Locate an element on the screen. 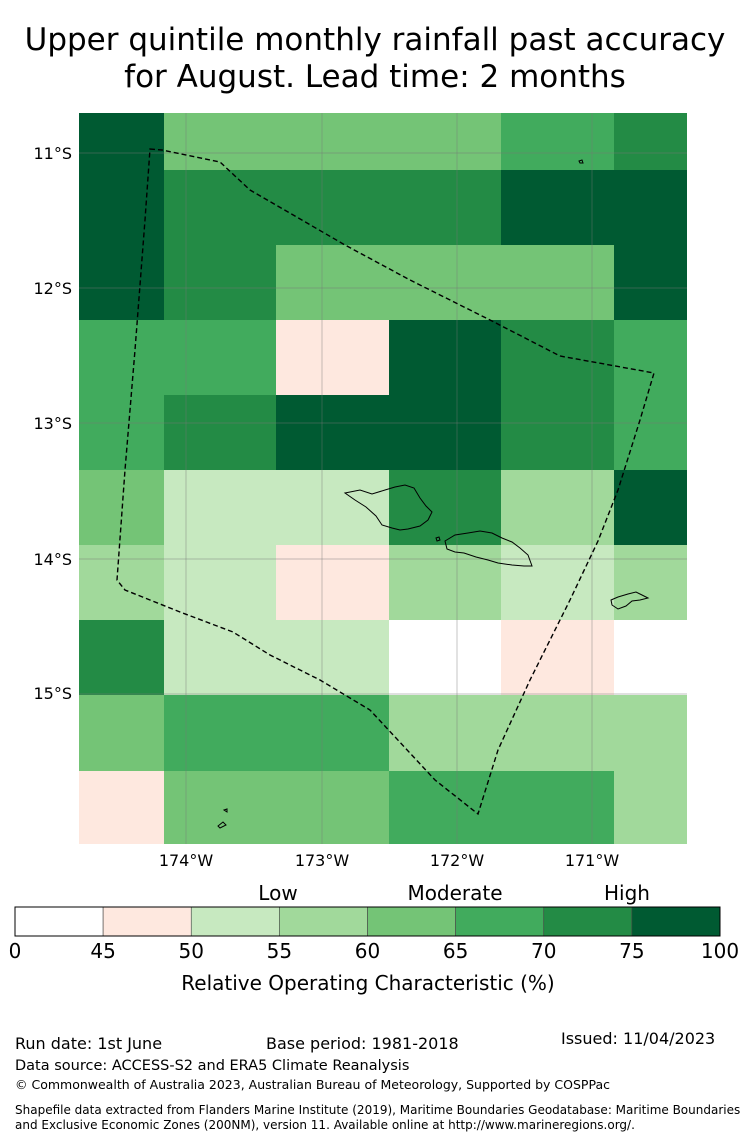 This screenshot has width=750, height=1140. island-tutuila is located at coordinates (630, 600).